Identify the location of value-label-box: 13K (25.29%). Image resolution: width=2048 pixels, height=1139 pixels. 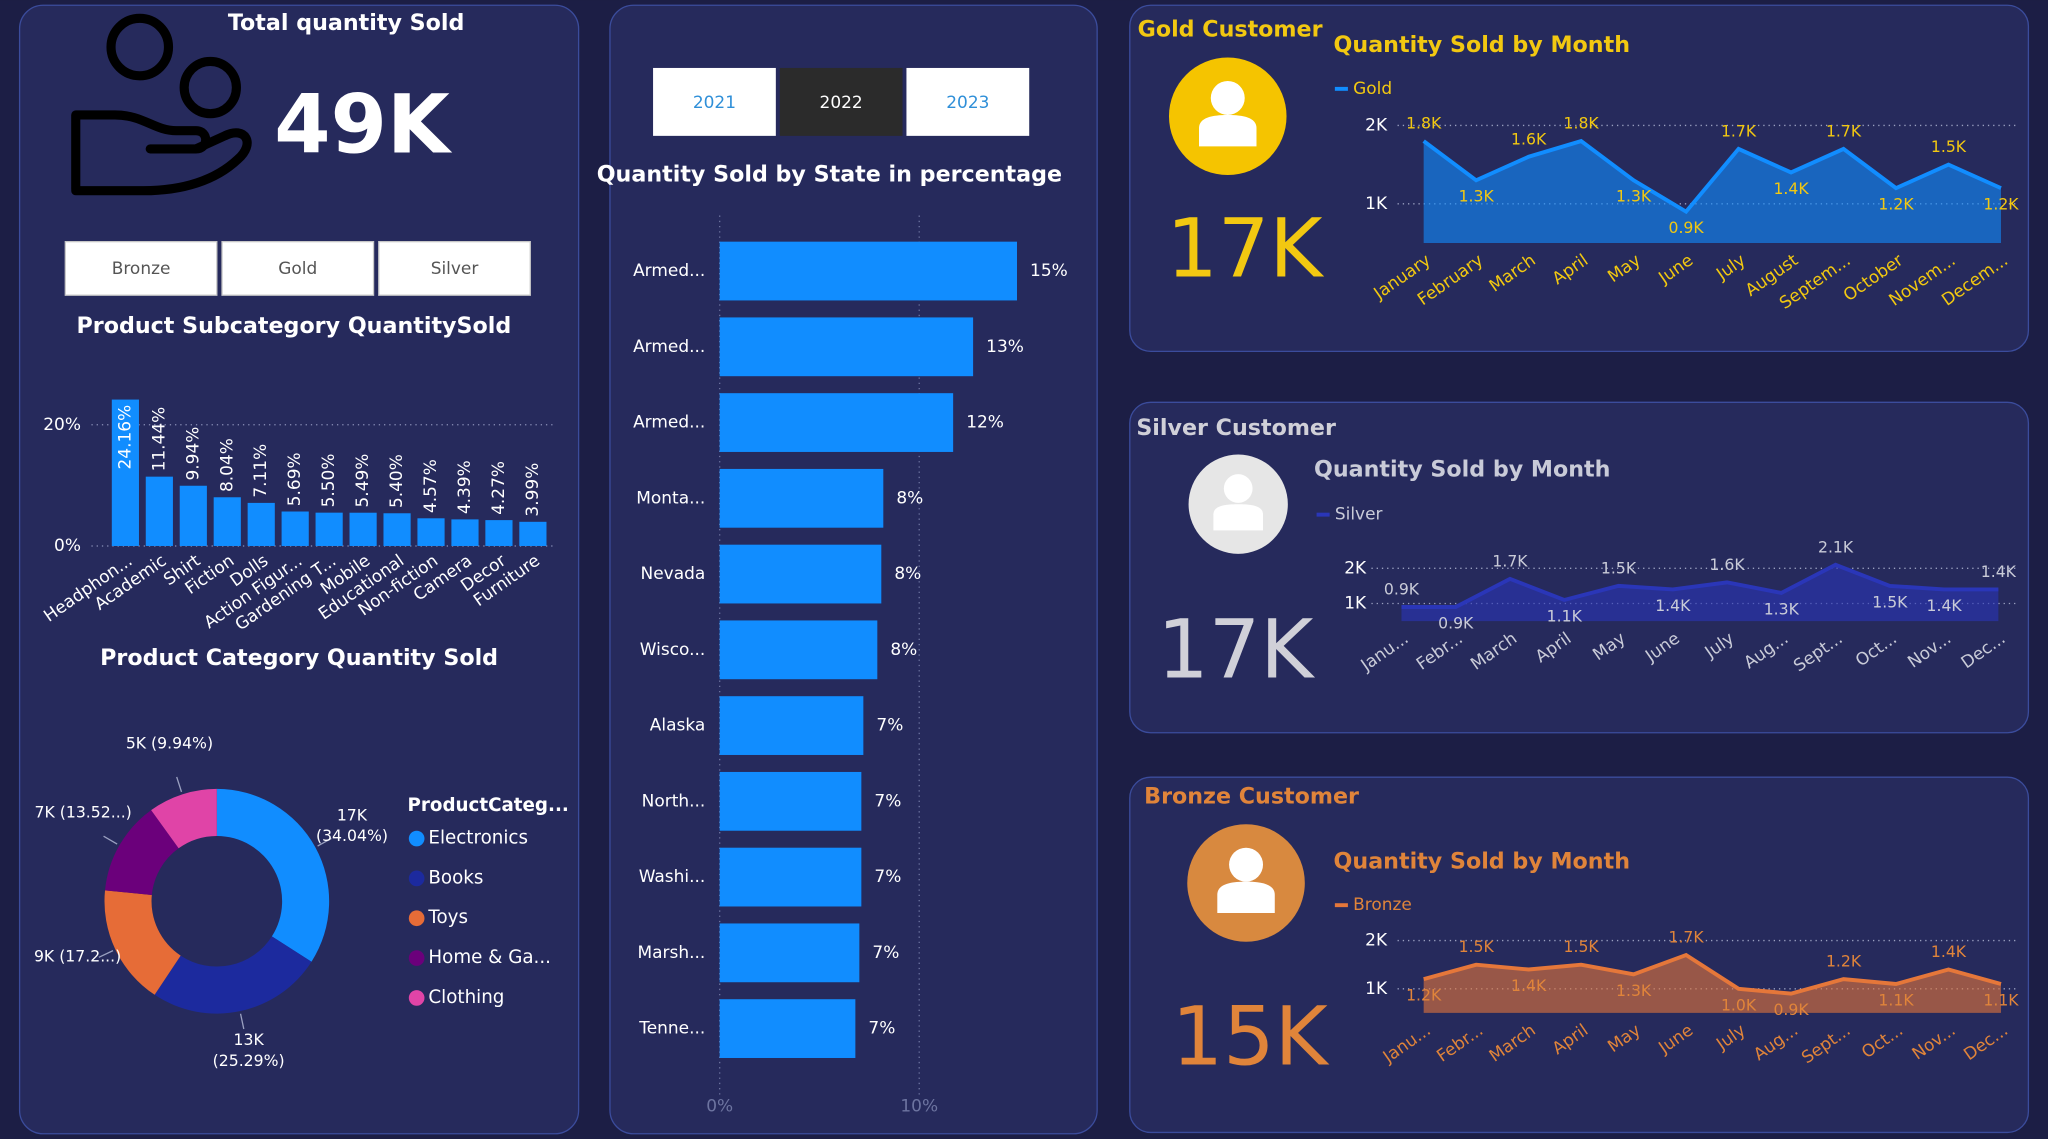
(249, 1050).